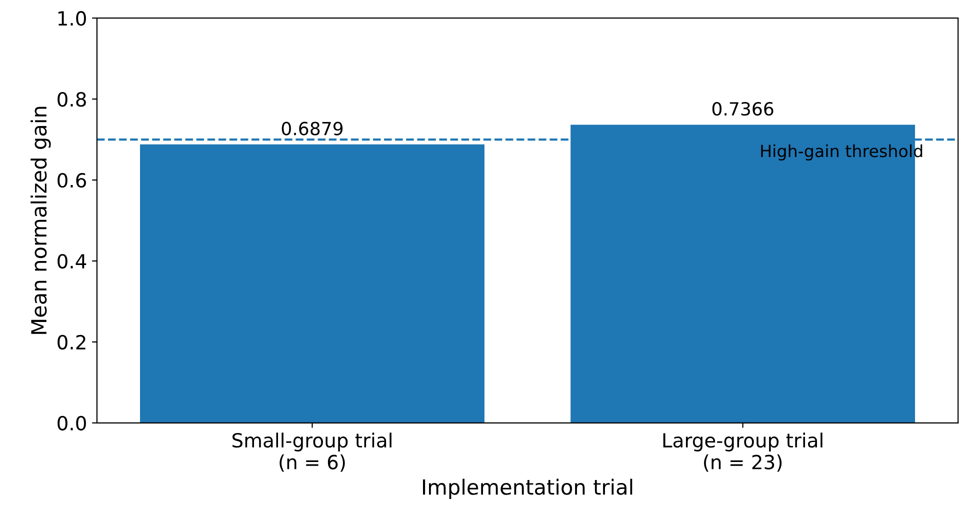 This screenshot has height=517, width=960. What do you see at coordinates (72, 18) in the screenshot?
I see `y-tick-label: 1.0` at bounding box center [72, 18].